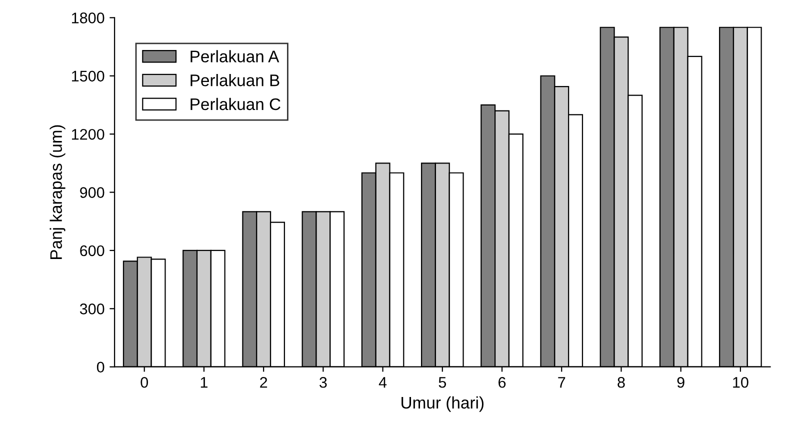  What do you see at coordinates (144, 382) in the screenshot?
I see `x-tick-label: 0` at bounding box center [144, 382].